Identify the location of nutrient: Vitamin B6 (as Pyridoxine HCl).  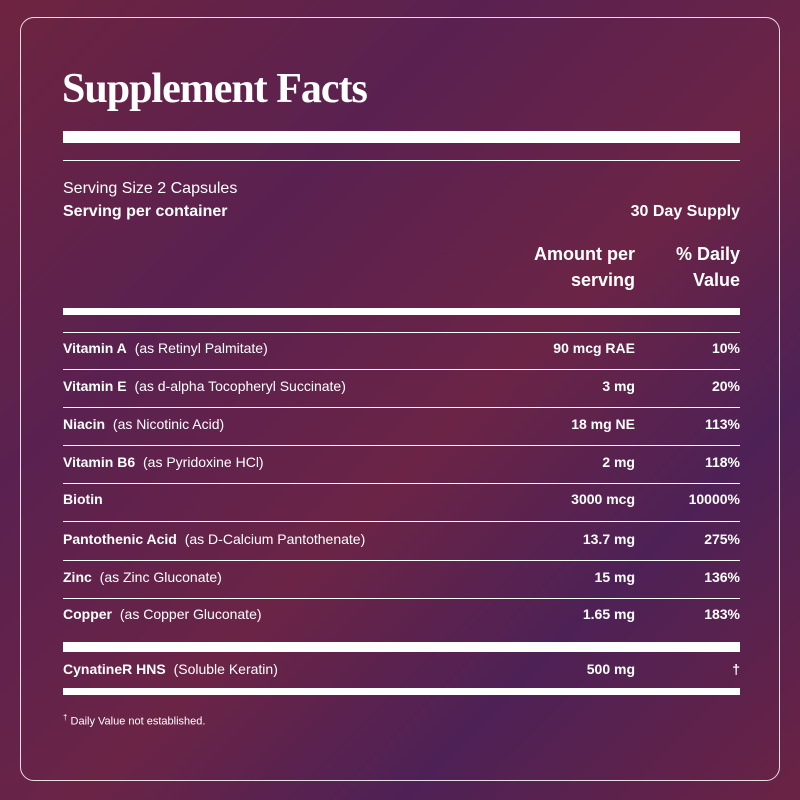
(163, 462).